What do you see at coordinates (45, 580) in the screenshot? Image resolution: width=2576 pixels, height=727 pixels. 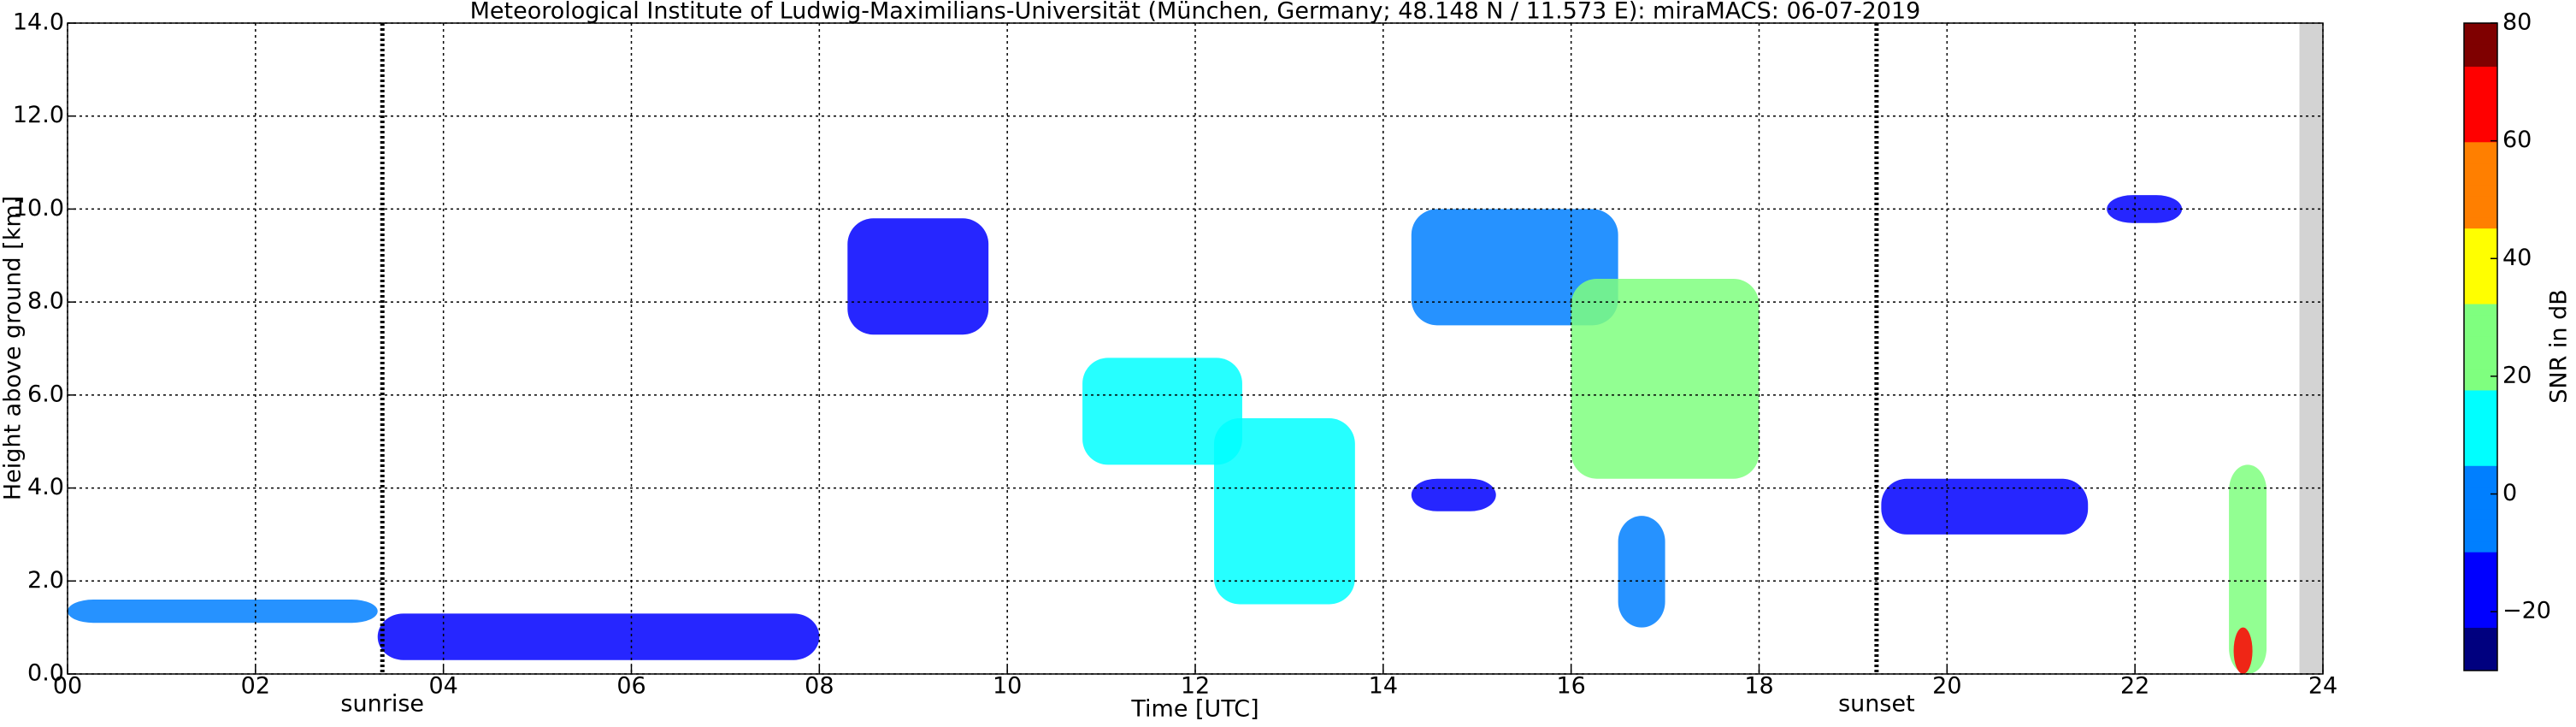 I see `y-tick-label: 2.0` at bounding box center [45, 580].